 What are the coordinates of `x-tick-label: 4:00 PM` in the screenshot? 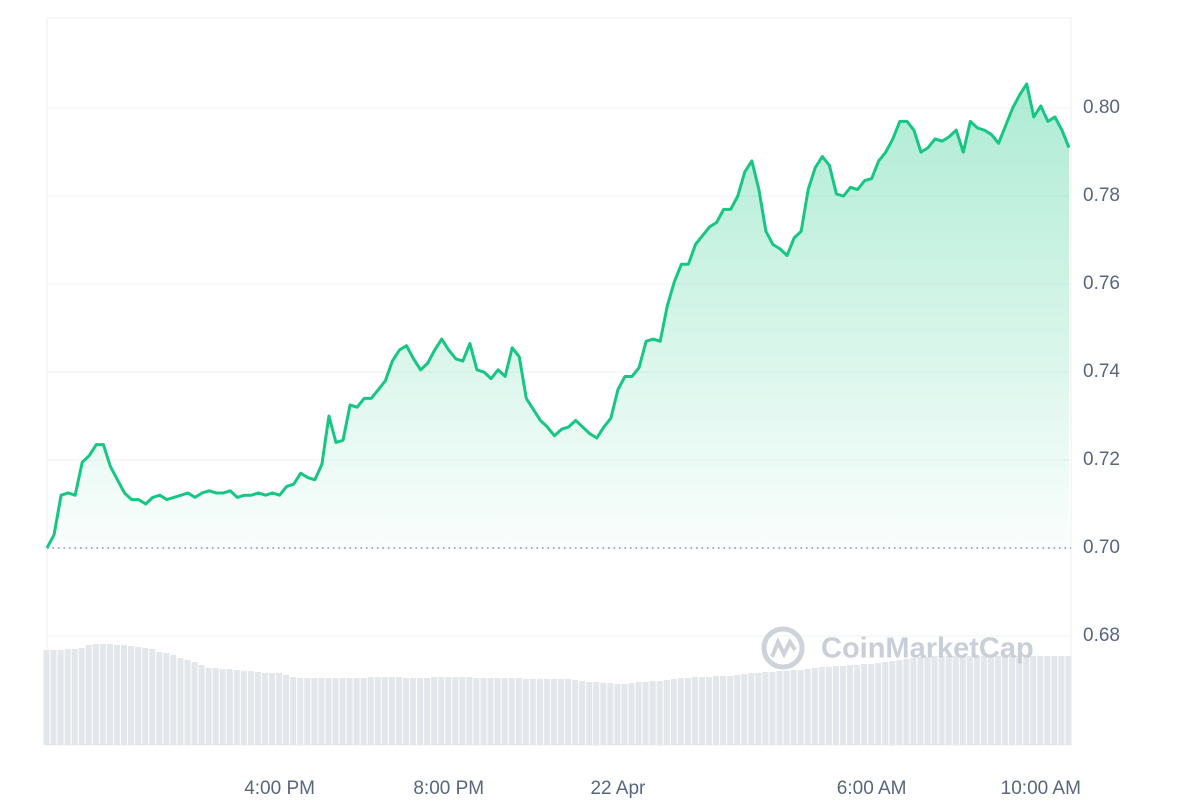 It's located at (279, 788).